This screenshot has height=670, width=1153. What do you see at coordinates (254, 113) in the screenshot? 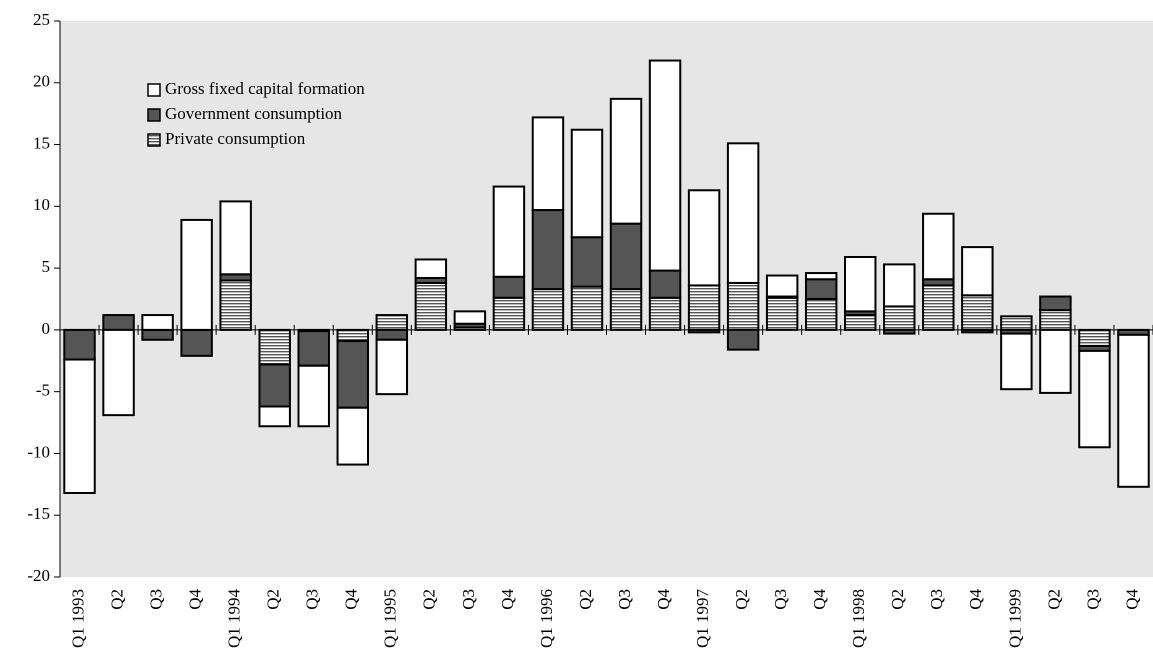
I see `legend-label: Government consumption` at bounding box center [254, 113].